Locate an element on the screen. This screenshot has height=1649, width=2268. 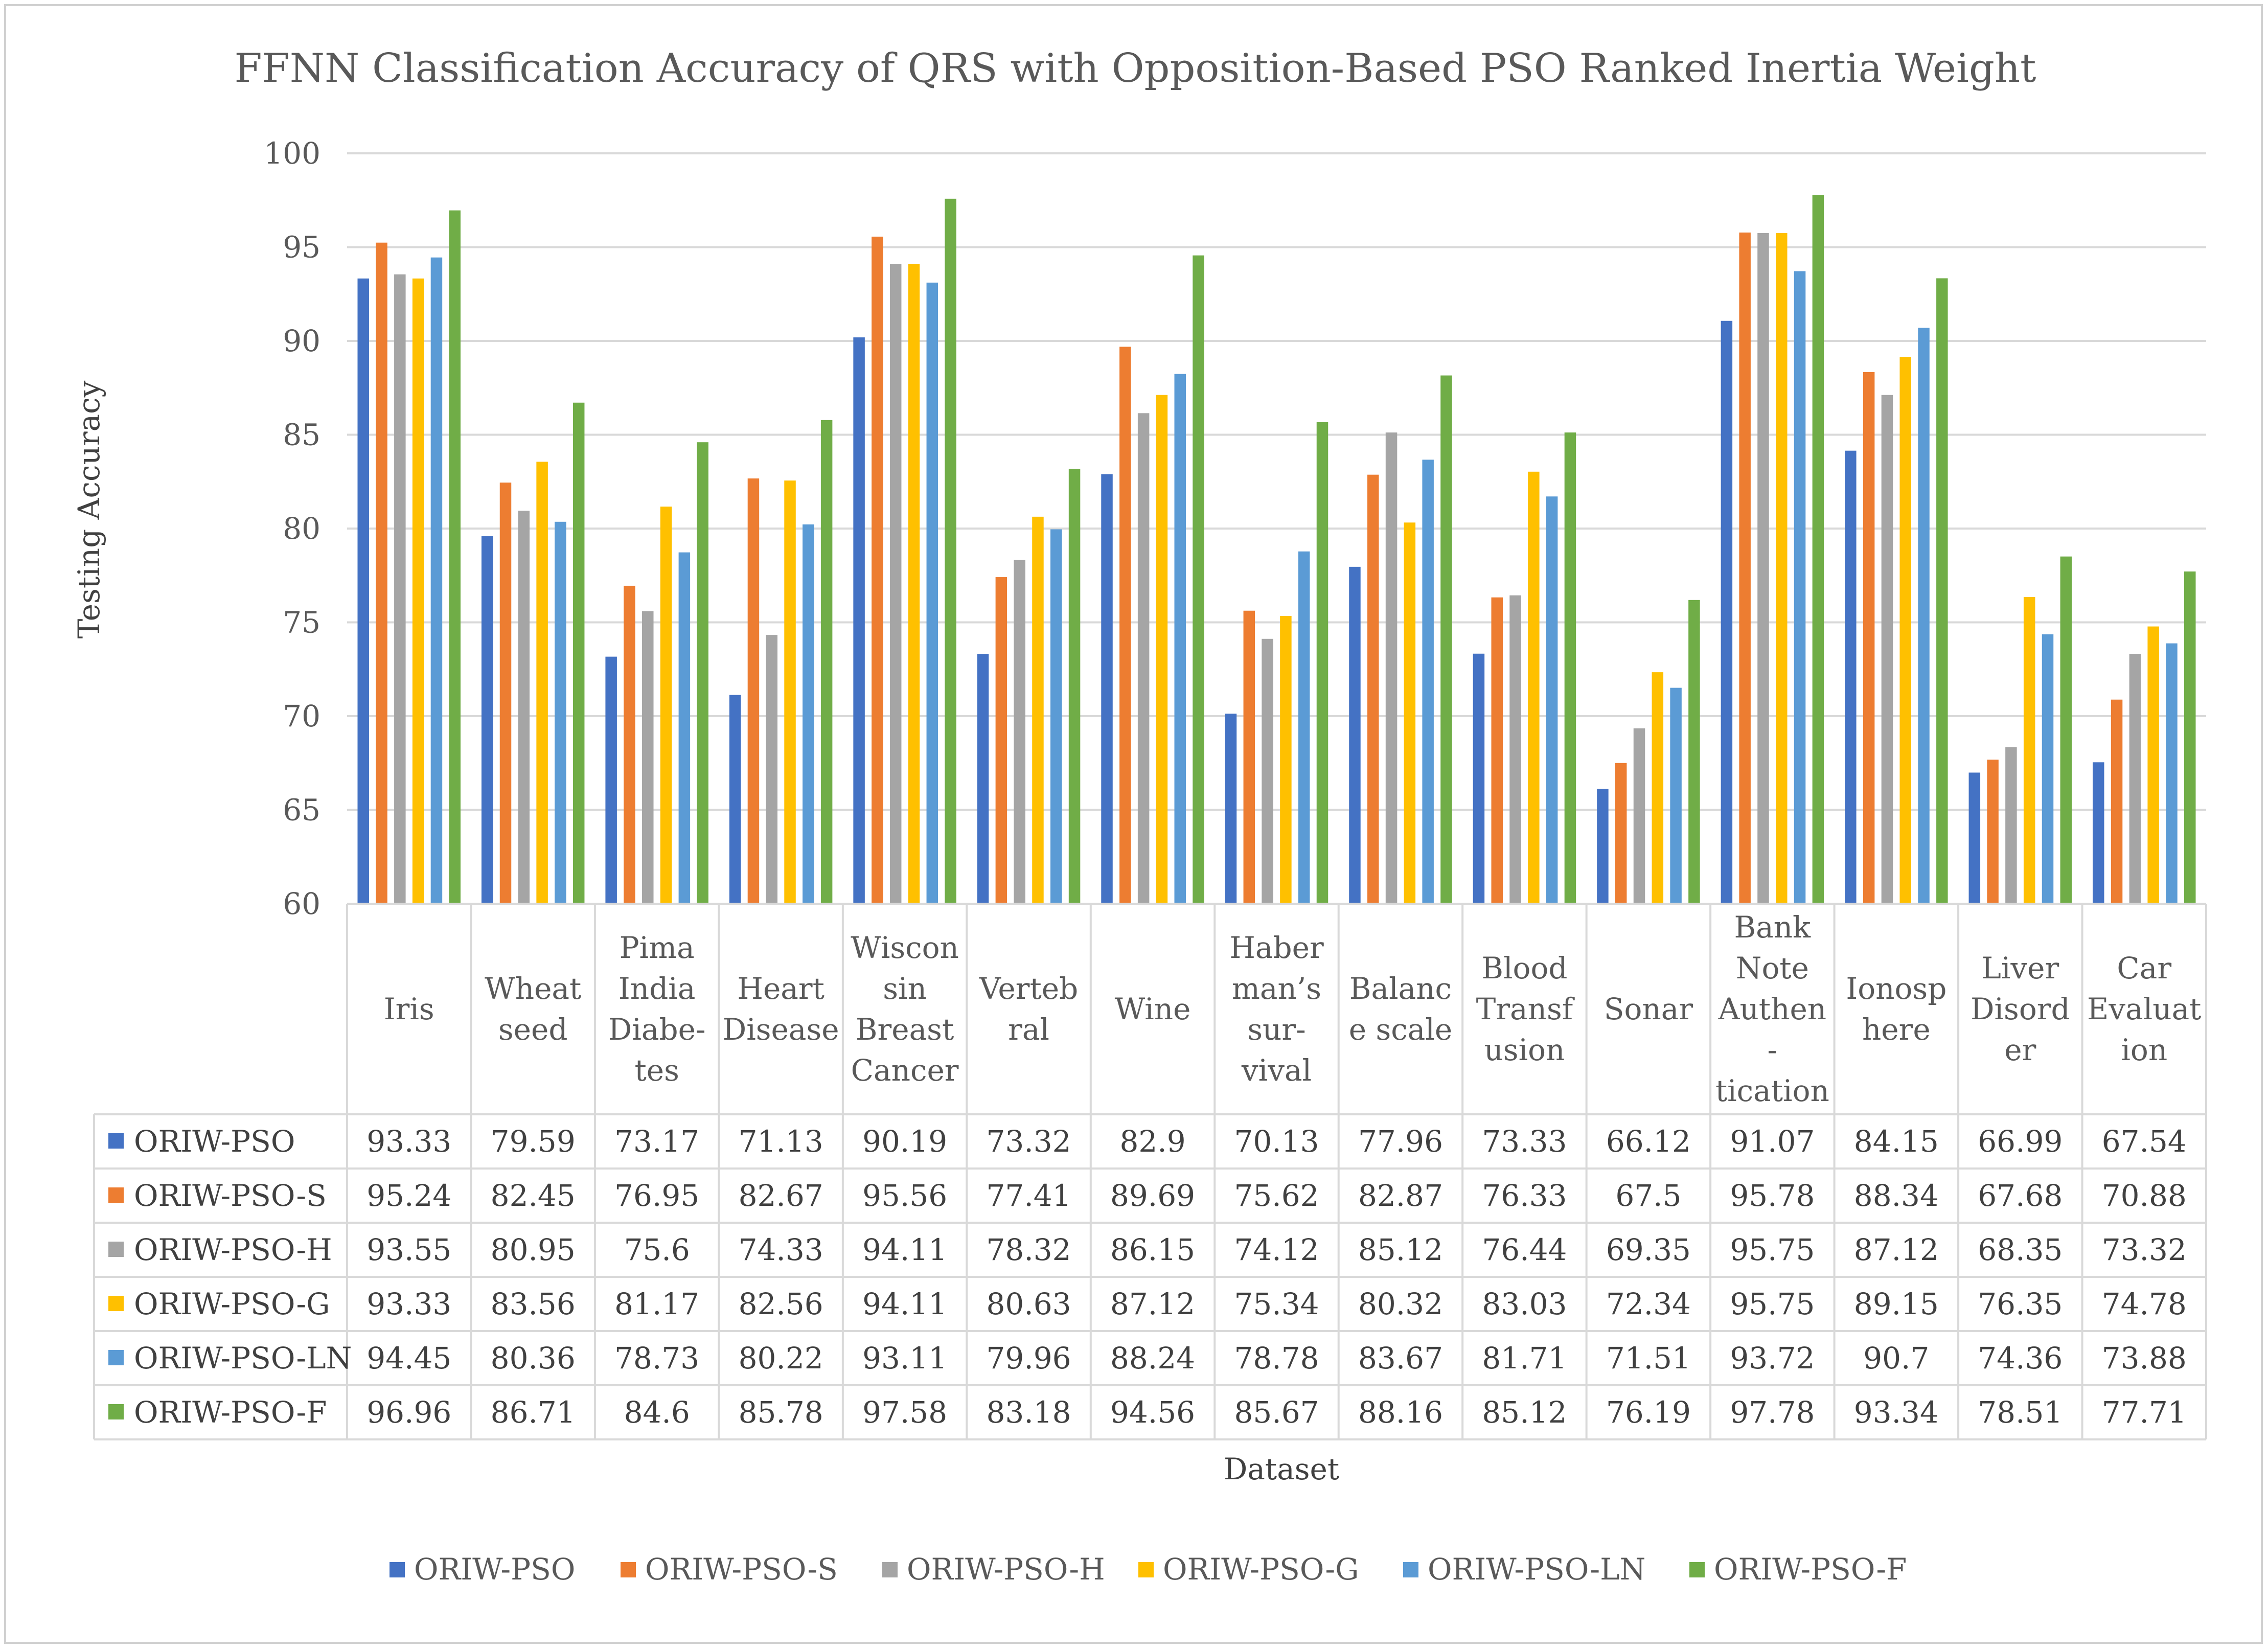
category-label: Balanc e scale is located at coordinates (1401, 1009).